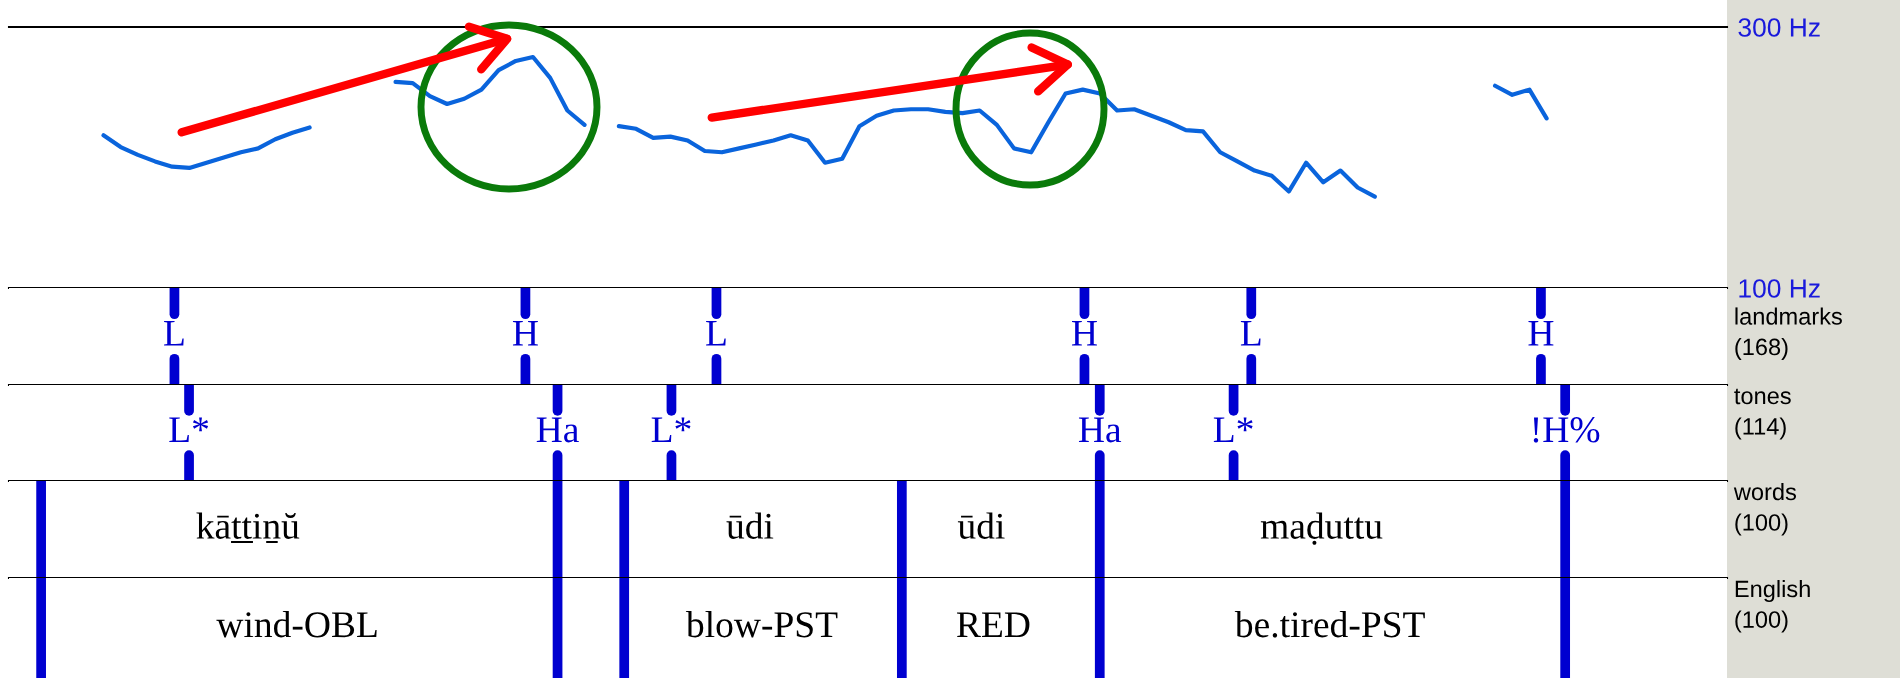  What do you see at coordinates (1779, 27) in the screenshot?
I see `y-tick-label: 300 Hz` at bounding box center [1779, 27].